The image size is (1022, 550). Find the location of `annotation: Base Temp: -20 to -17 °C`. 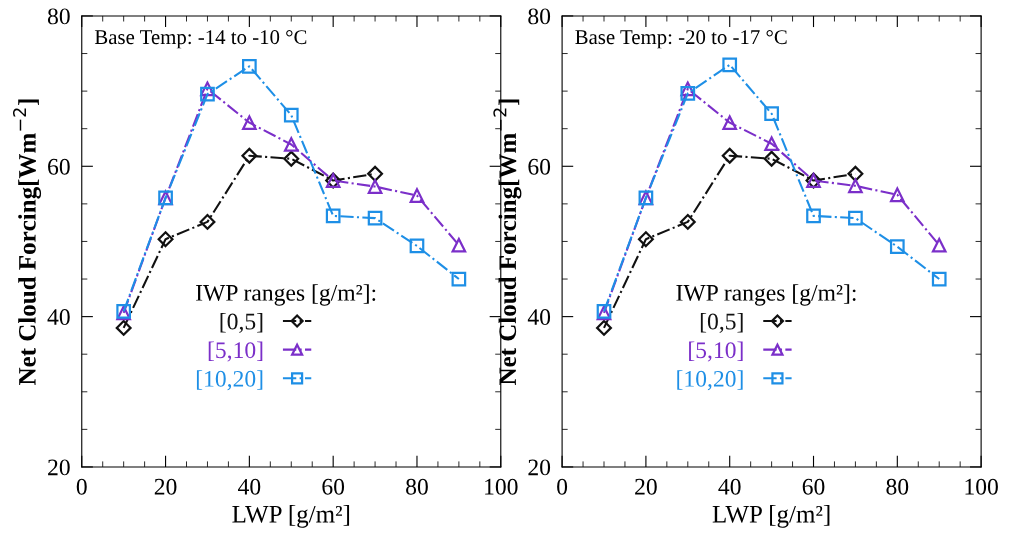

annotation: Base Temp: -20 to -17 °C is located at coordinates (681, 39).